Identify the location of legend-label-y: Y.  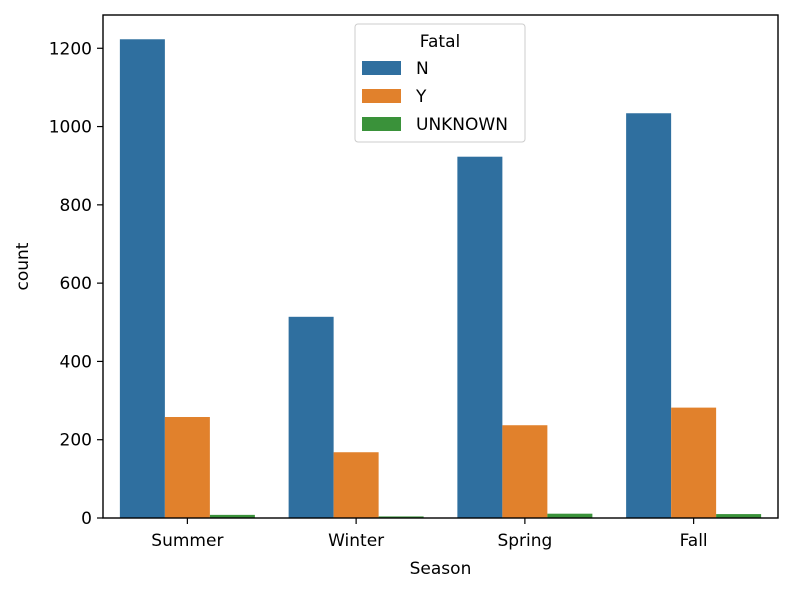
(421, 97).